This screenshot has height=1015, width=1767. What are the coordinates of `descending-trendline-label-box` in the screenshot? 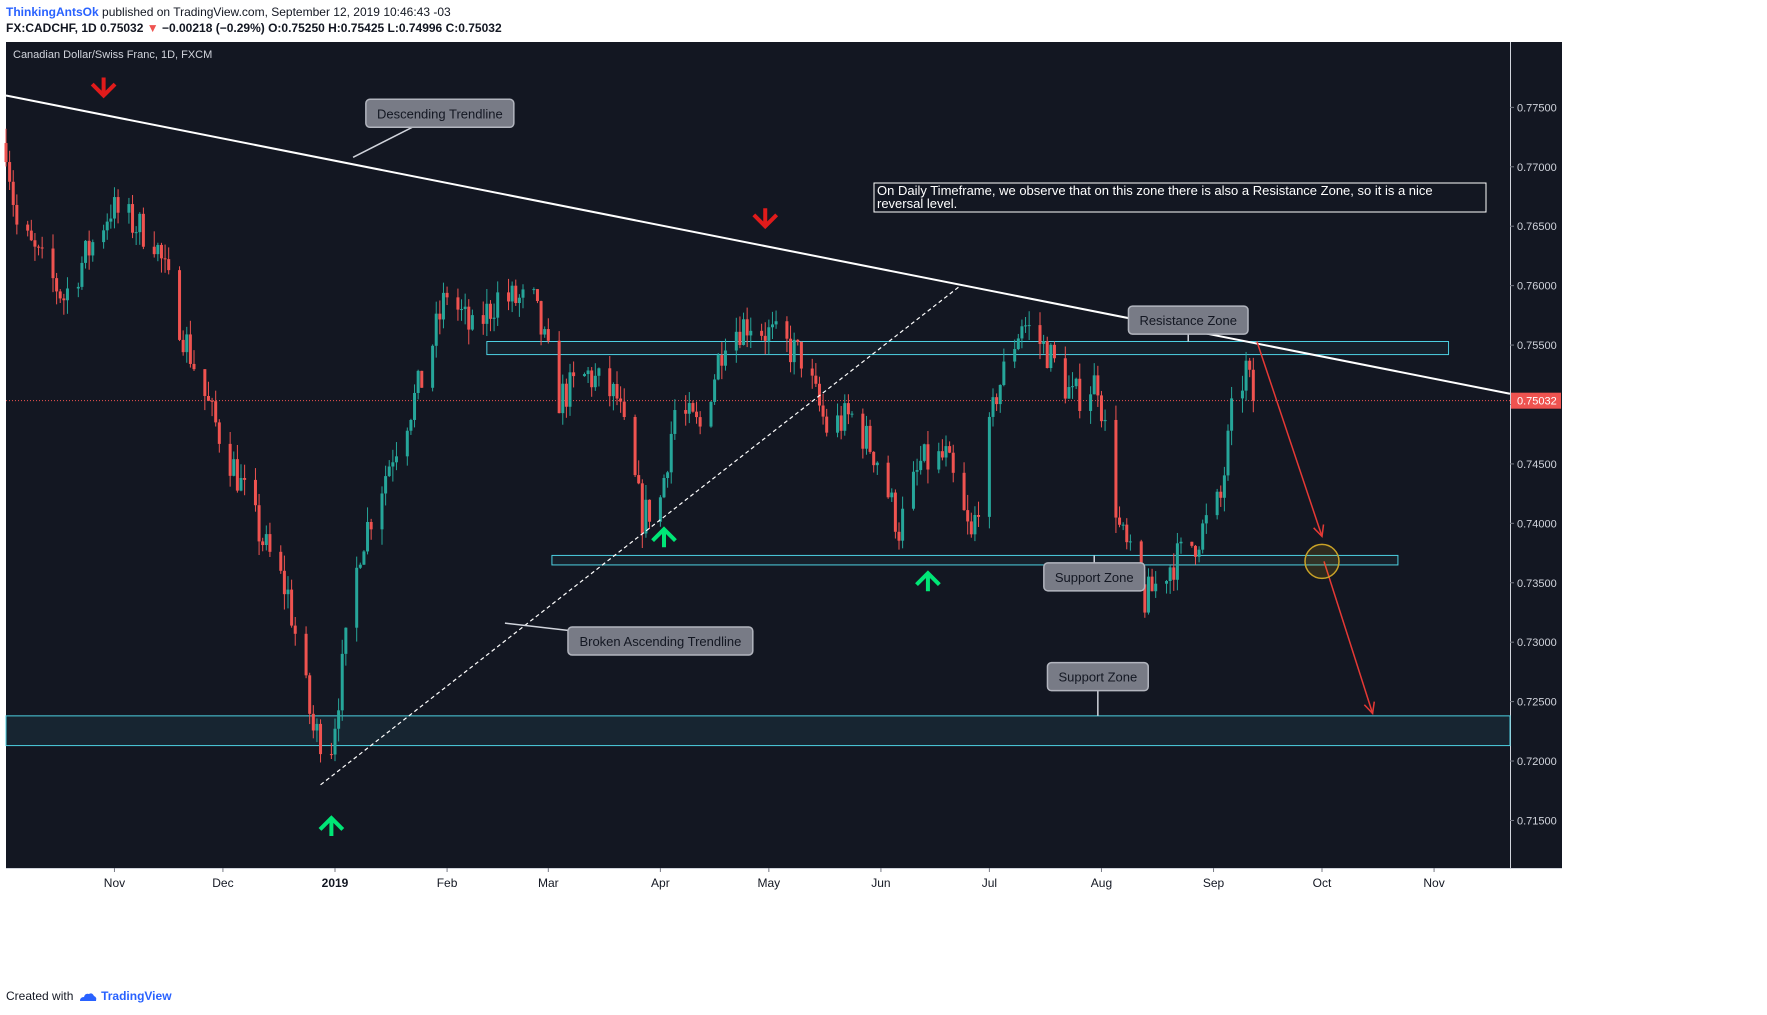 It's located at (440, 113).